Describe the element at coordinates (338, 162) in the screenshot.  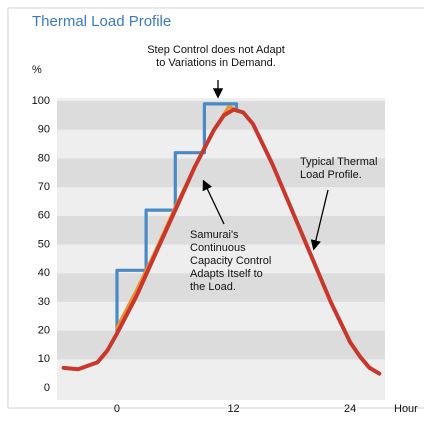
I see `annotation: Typical Thermal` at that location.